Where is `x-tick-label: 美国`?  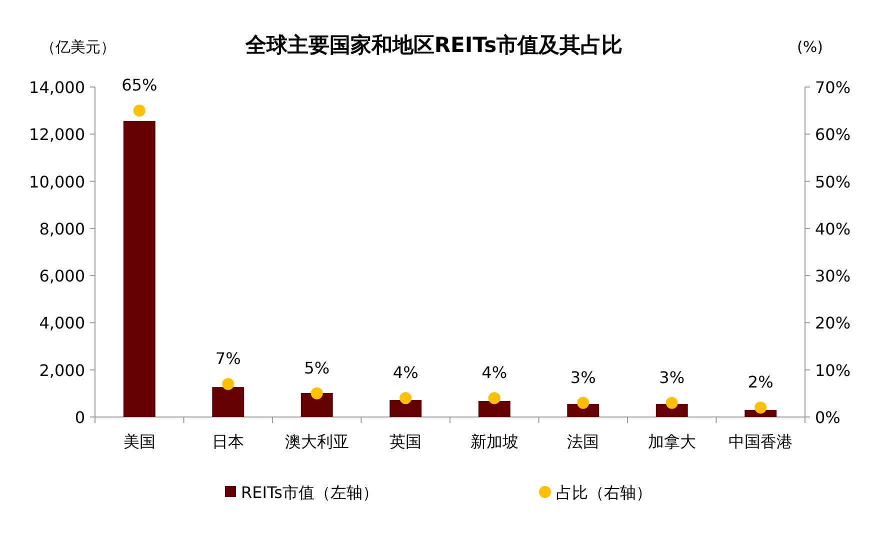 x-tick-label: 美国 is located at coordinates (139, 441).